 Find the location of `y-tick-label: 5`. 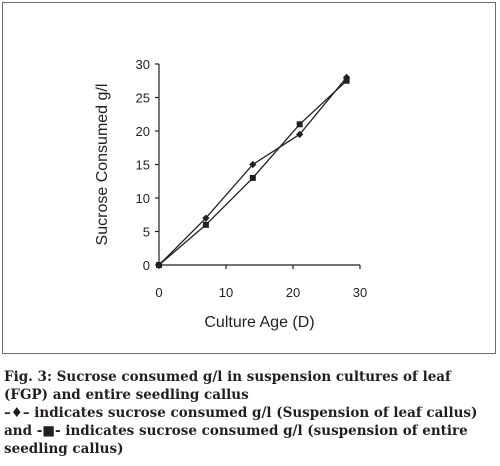

y-tick-label: 5 is located at coordinates (146, 232).